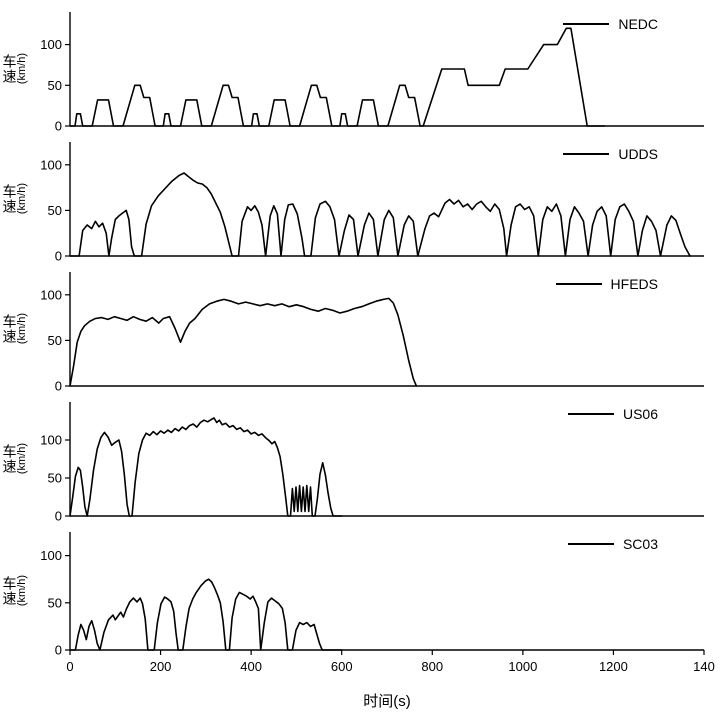  I want to click on y-axis-label-us06: 车速 (km/h), so click(15, 459).